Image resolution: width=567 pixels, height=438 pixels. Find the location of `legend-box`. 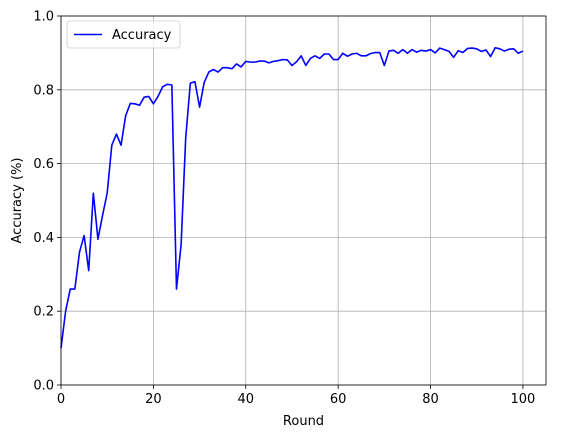

legend-box is located at coordinates (123, 34).